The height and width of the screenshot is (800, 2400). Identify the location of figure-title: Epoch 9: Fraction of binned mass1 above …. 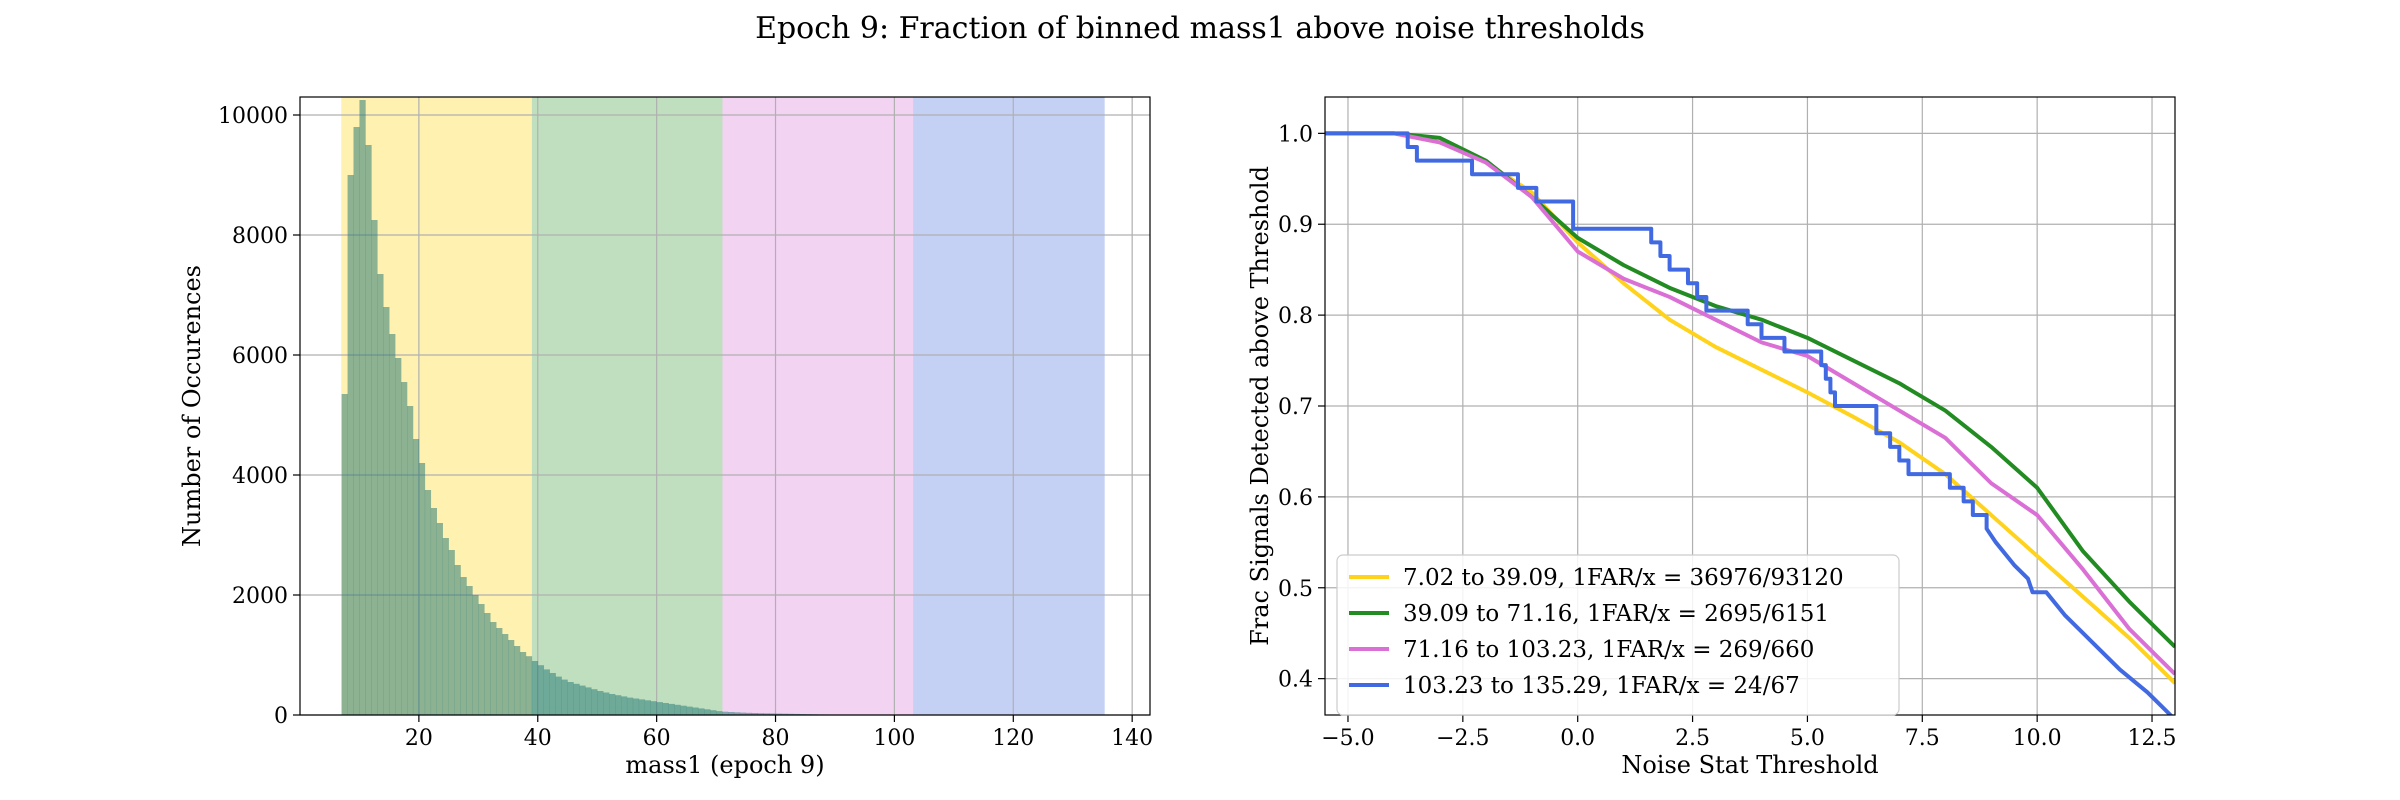
(1200, 28).